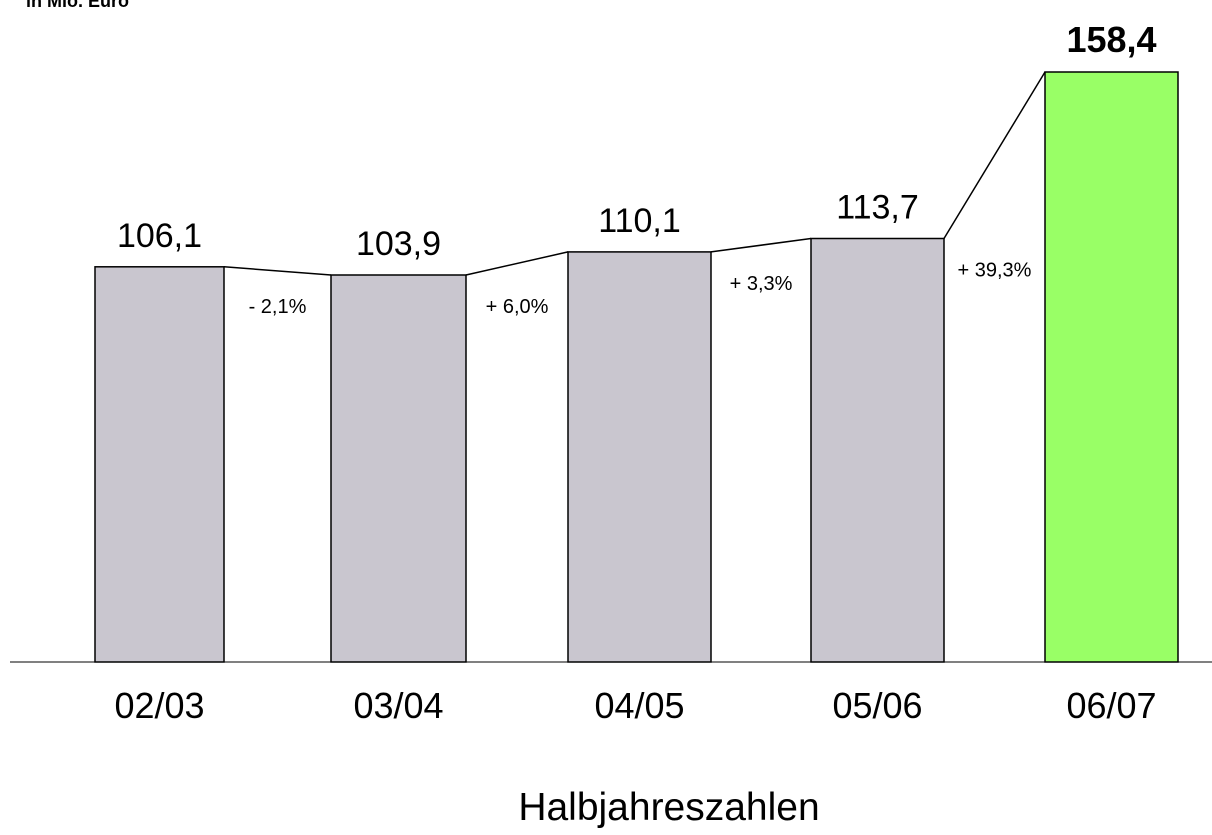  Describe the element at coordinates (159, 705) in the screenshot. I see `x-tick-label: 02/03` at that location.